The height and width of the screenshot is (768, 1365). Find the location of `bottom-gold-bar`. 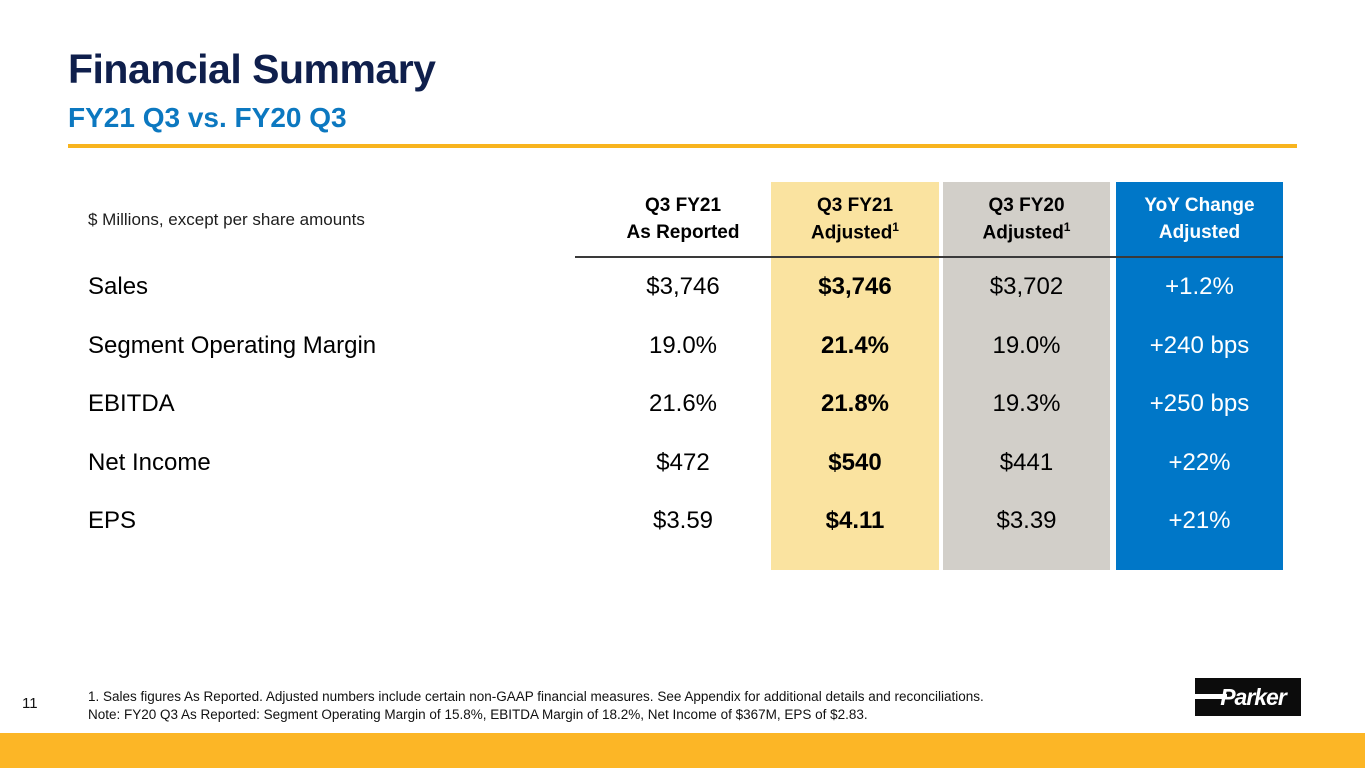

bottom-gold-bar is located at coordinates (682, 750).